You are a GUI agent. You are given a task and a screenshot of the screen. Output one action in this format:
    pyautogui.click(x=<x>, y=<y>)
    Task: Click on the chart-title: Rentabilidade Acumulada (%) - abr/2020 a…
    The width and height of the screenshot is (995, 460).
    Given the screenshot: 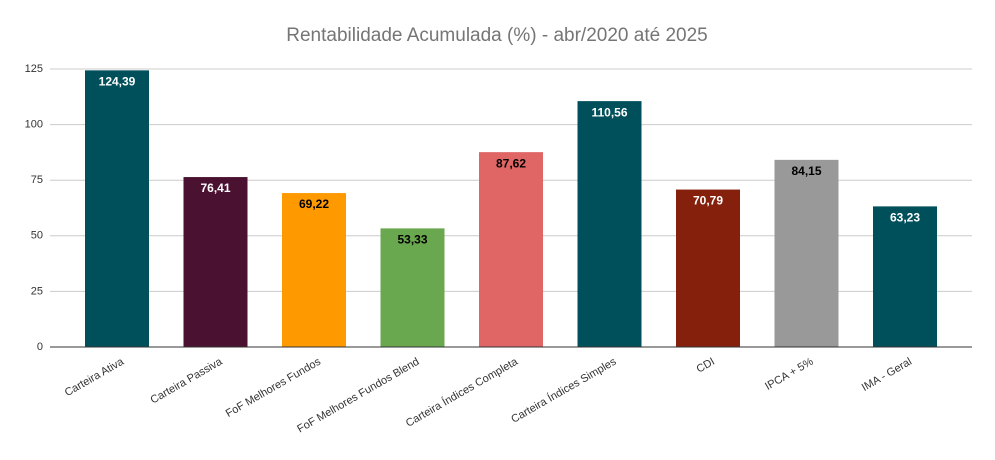 What is the action you would take?
    pyautogui.click(x=496, y=35)
    